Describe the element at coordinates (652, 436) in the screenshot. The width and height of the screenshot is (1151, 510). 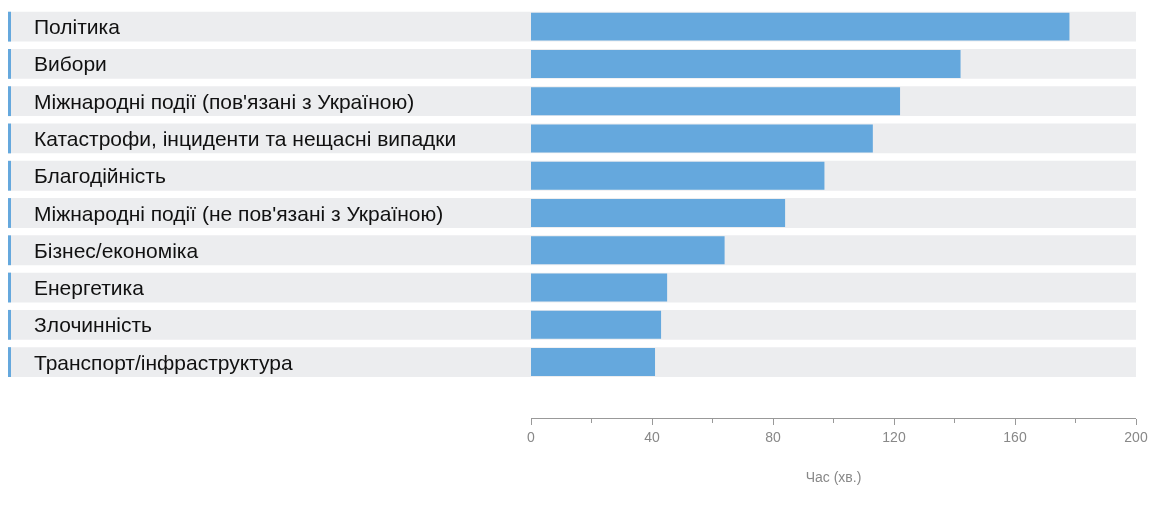
I see `x-tick-label: 40` at that location.